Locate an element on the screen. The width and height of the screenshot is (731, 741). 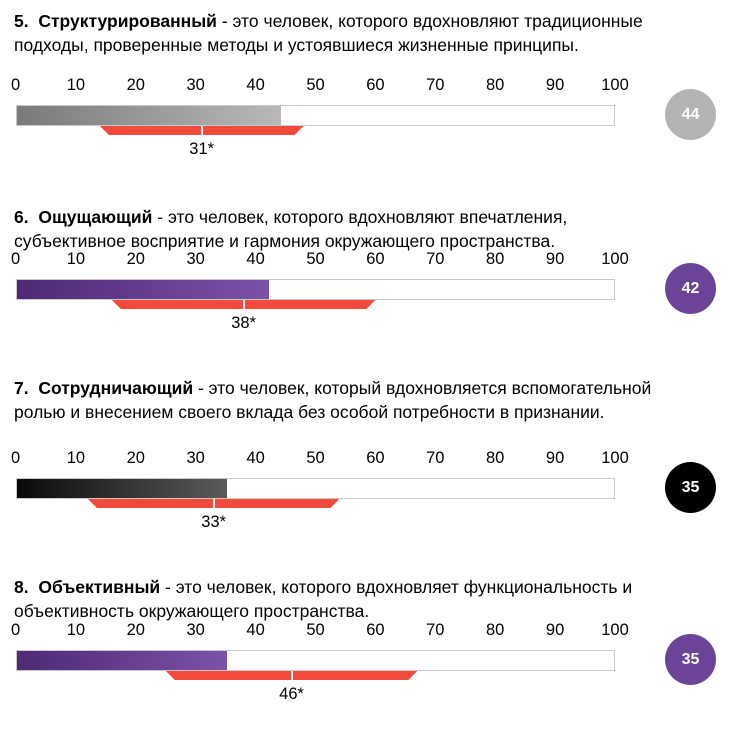
section-title: Сотрудничающий is located at coordinates (116, 388).